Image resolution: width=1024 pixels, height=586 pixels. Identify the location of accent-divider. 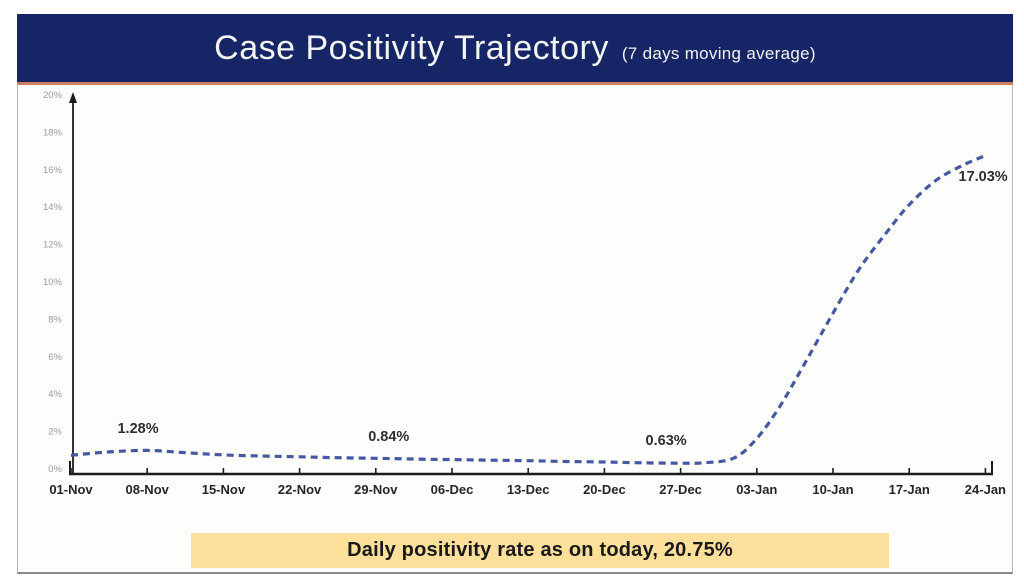
(515, 83).